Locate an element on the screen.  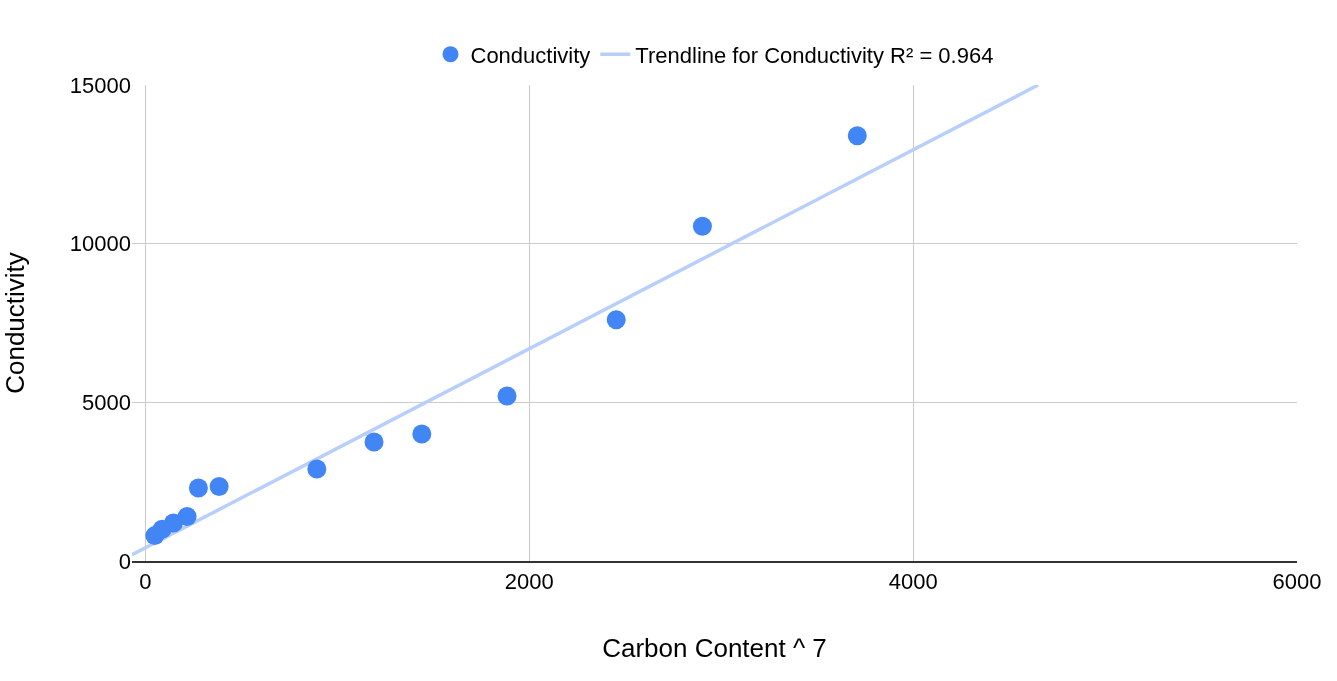
legend-label: Trendline for Conductivity R² = 0.964 is located at coordinates (814, 55).